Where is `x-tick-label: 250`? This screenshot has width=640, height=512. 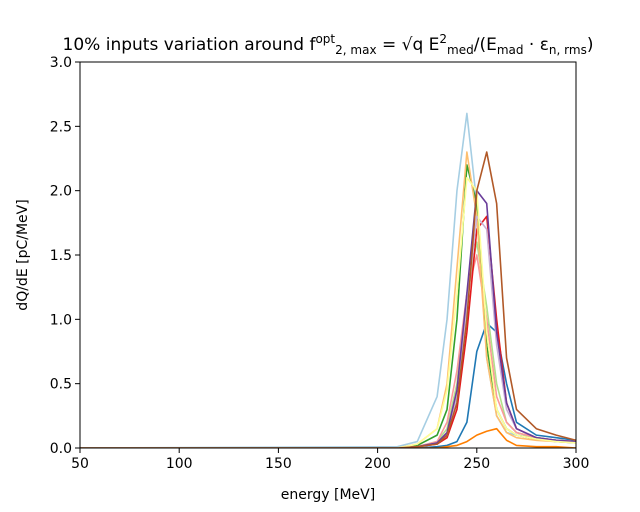
x-tick-label: 250 is located at coordinates (476, 464).